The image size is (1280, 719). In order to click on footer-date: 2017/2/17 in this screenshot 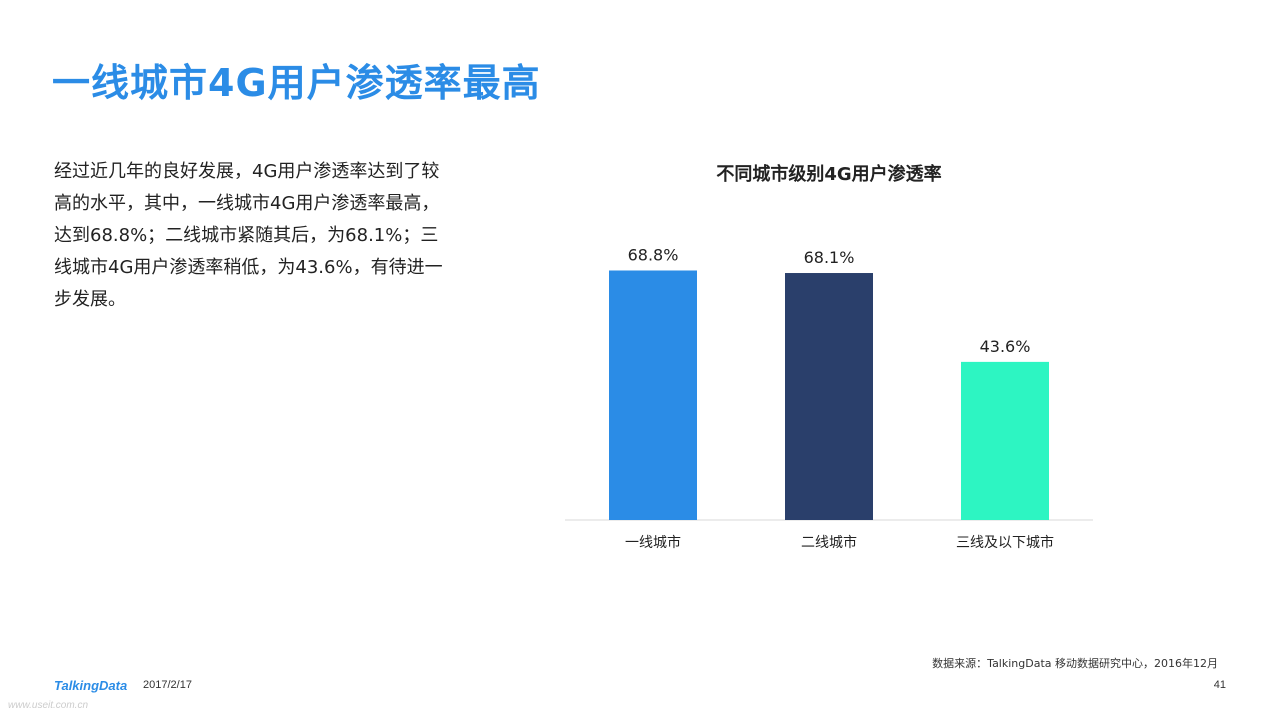, I will do `click(167, 685)`.